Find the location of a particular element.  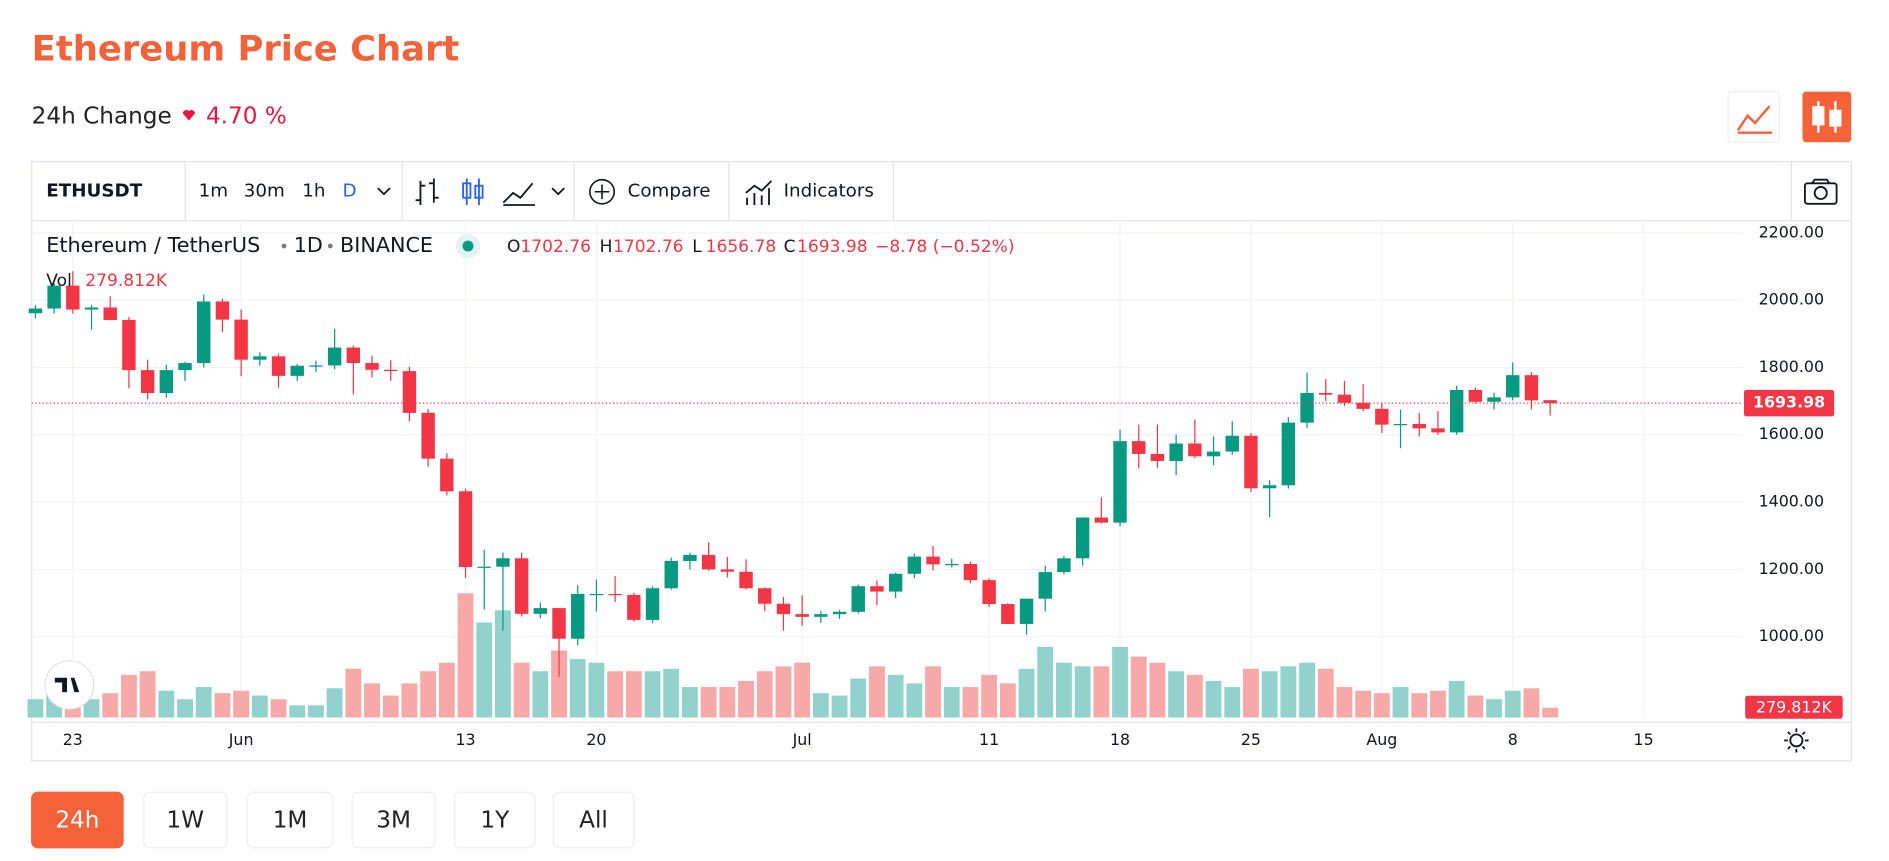

ohlc-value: 1702.76 is located at coordinates (555, 247).